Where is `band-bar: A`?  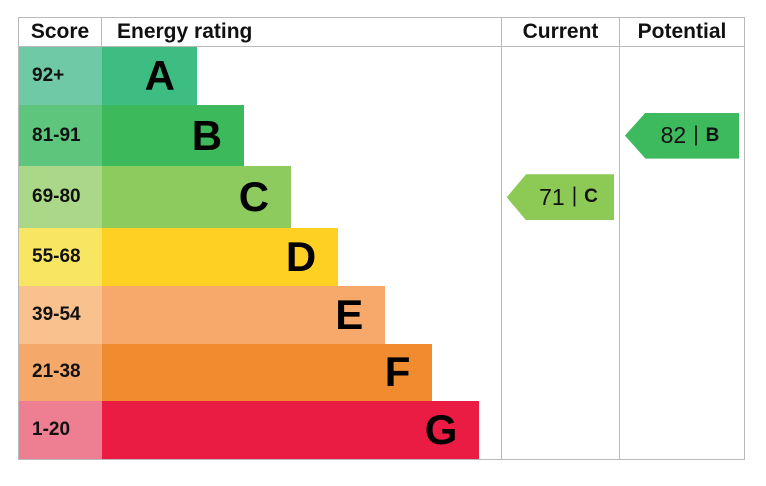 band-bar: A is located at coordinates (149, 76).